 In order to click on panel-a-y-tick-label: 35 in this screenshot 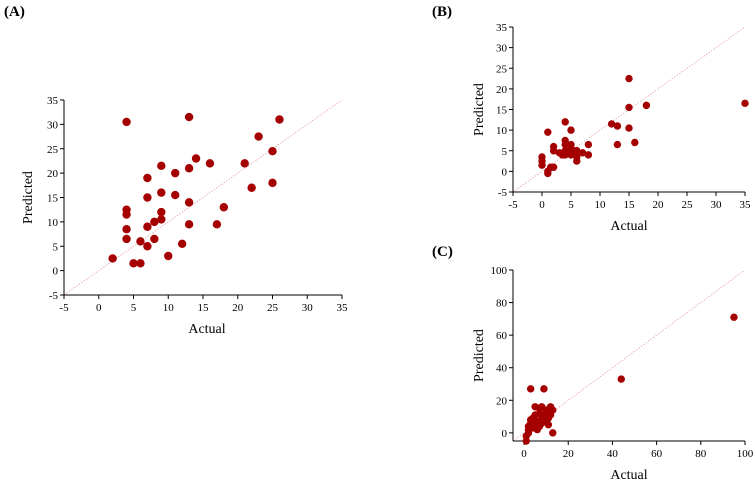, I will do `click(53, 101)`.